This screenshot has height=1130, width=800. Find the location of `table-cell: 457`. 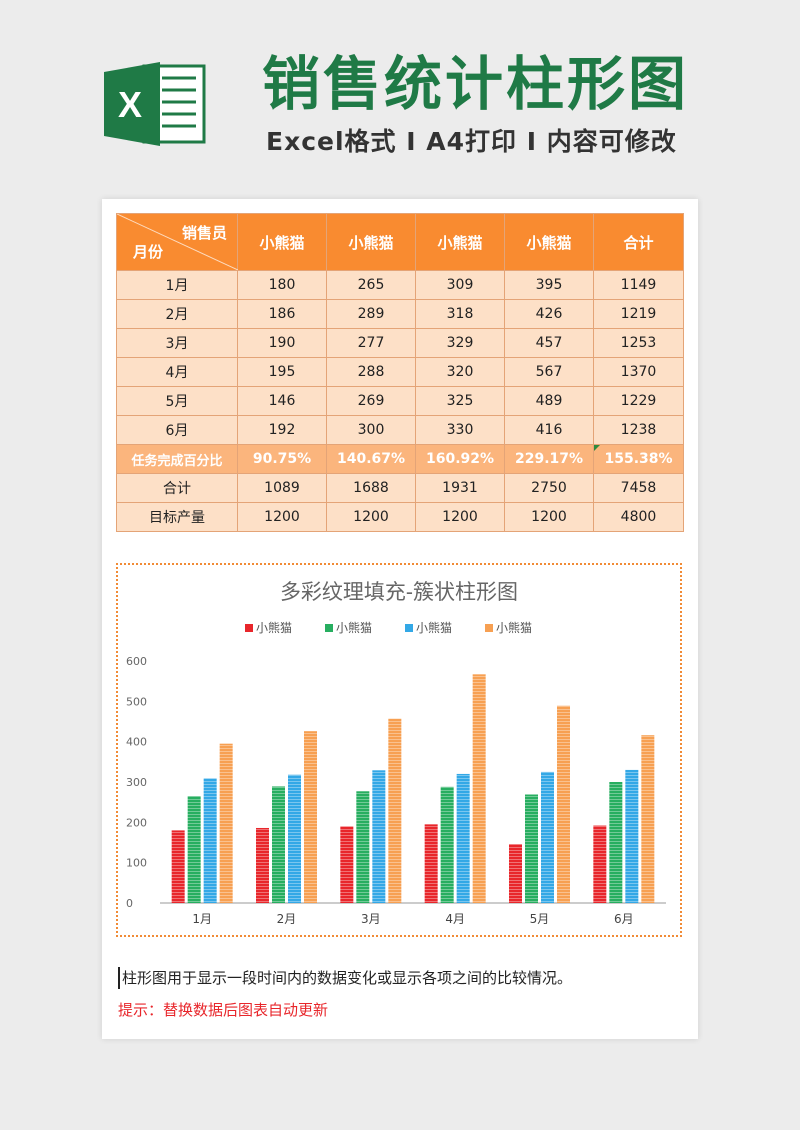

table-cell: 457 is located at coordinates (549, 343).